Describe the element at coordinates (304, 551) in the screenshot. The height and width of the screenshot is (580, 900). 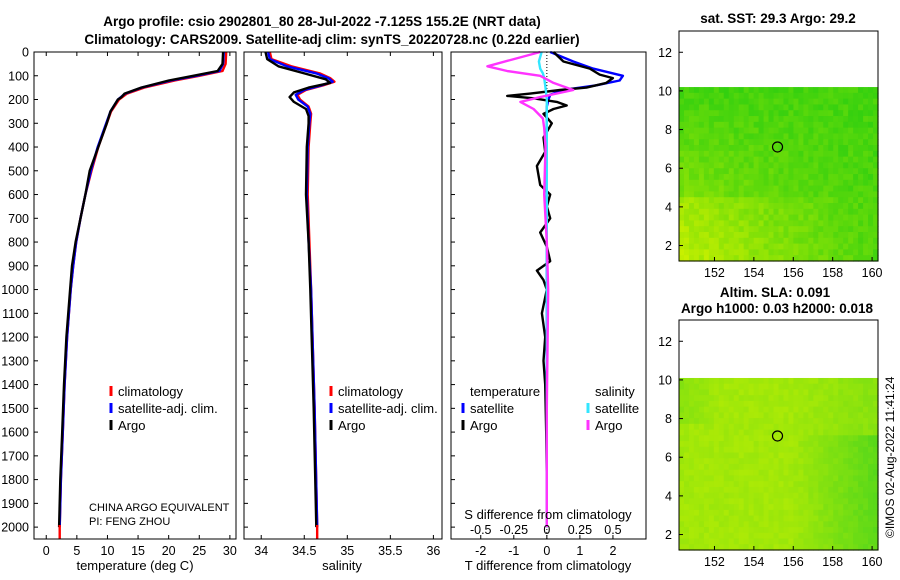
I see `x-tick-label: 34.5` at that location.